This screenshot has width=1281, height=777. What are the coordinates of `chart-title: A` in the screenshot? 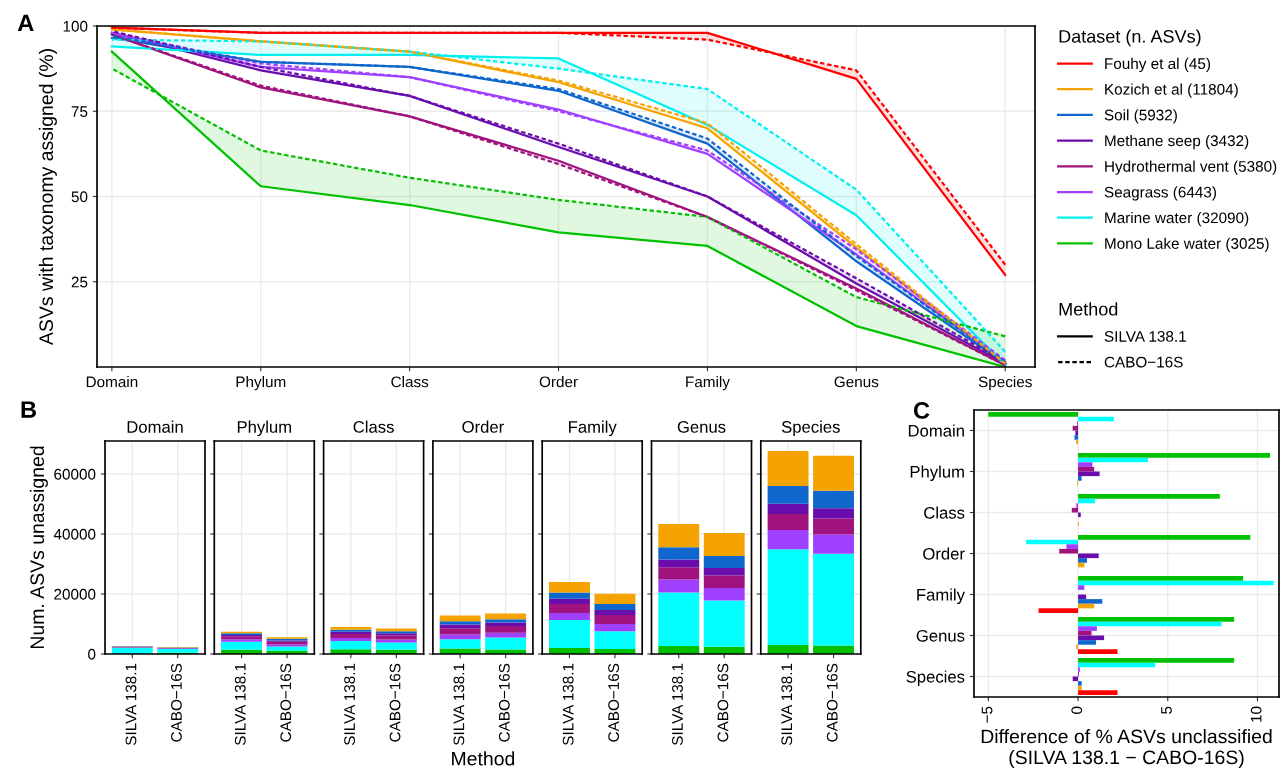 It's located at (25, 23).